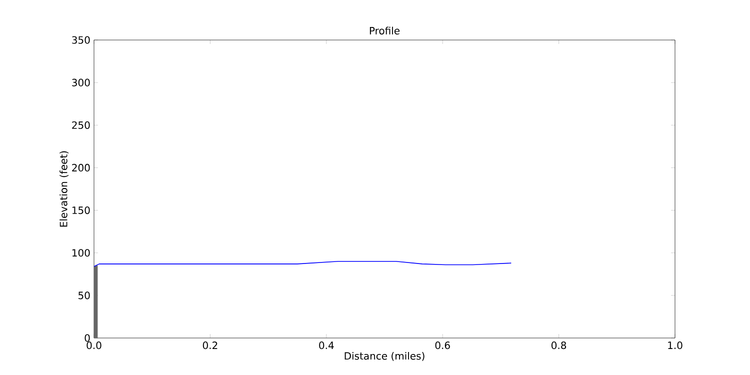 This screenshot has width=750, height=375. Describe the element at coordinates (94, 346) in the screenshot. I see `x-tick-label: 0.0` at that location.